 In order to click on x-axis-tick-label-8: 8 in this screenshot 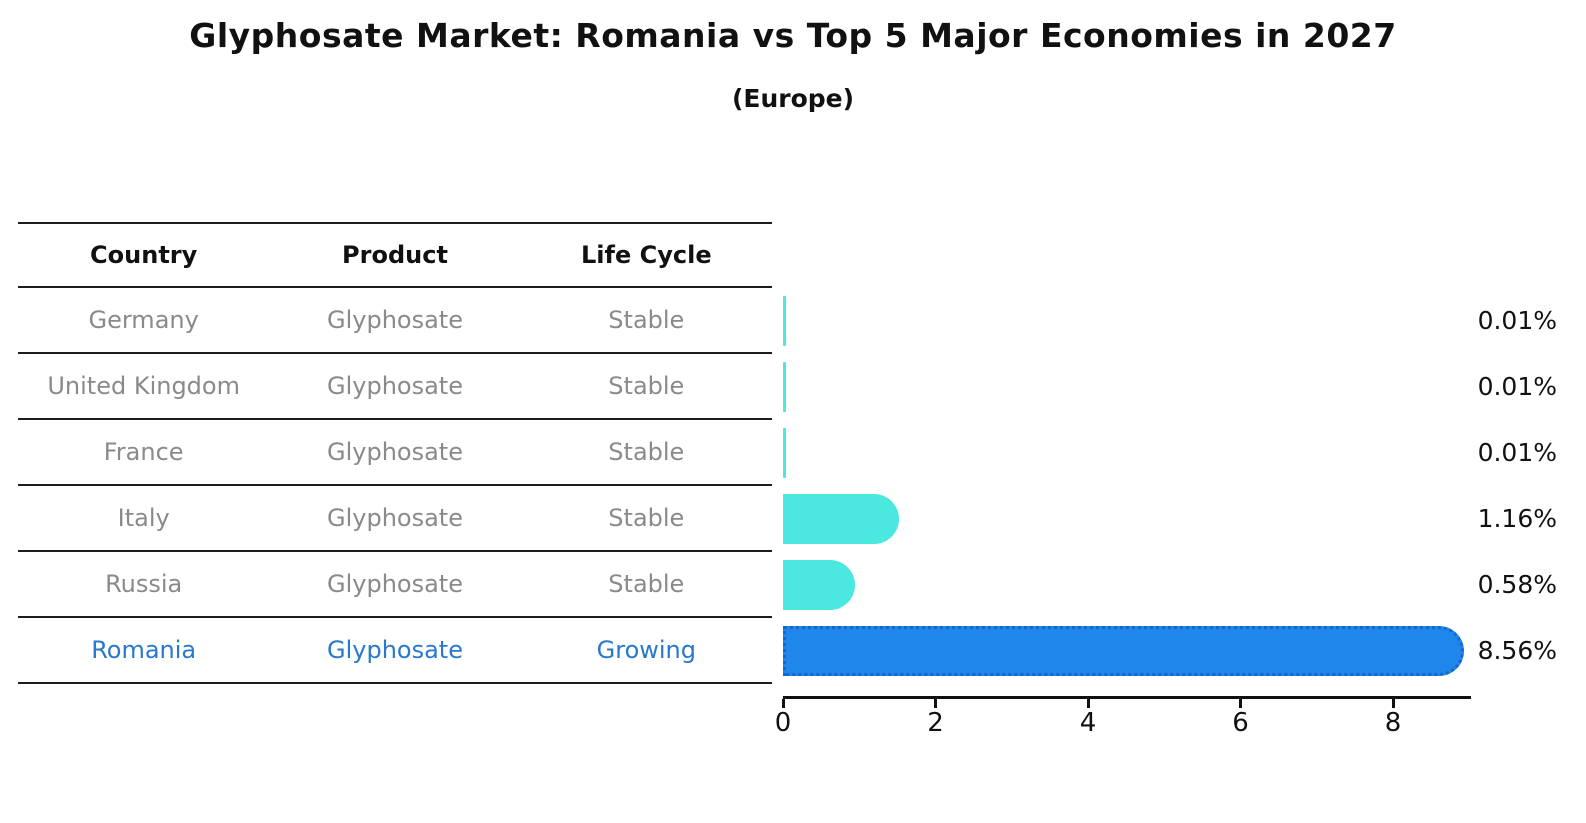, I will do `click(1393, 723)`.